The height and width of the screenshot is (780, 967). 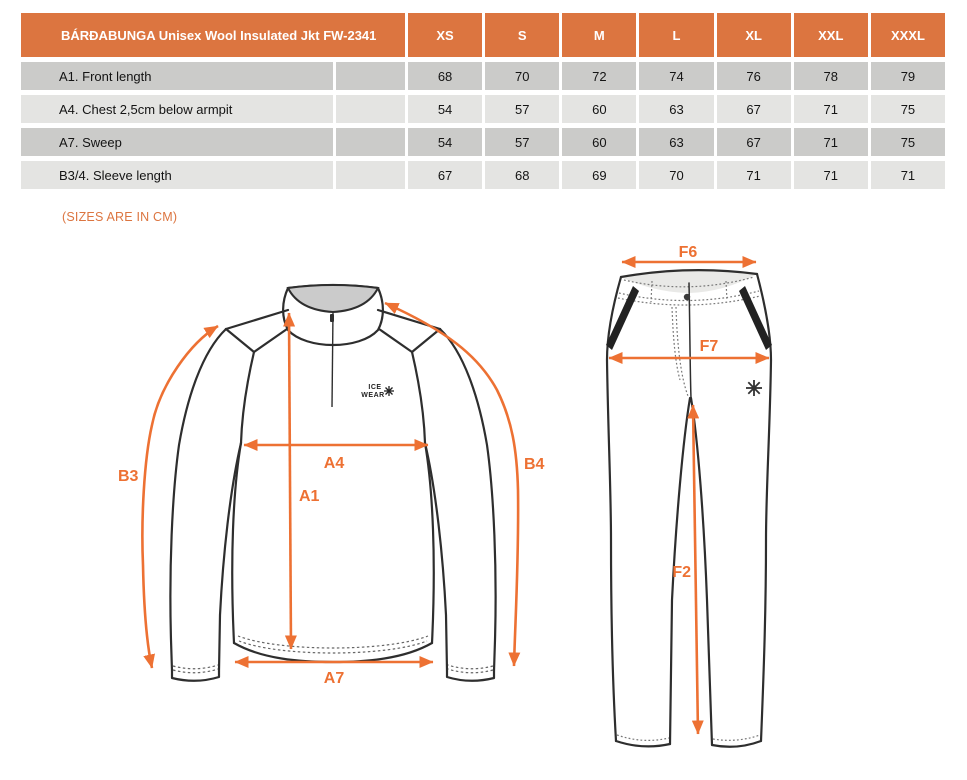 What do you see at coordinates (522, 35) in the screenshot?
I see `column-header-s: S` at bounding box center [522, 35].